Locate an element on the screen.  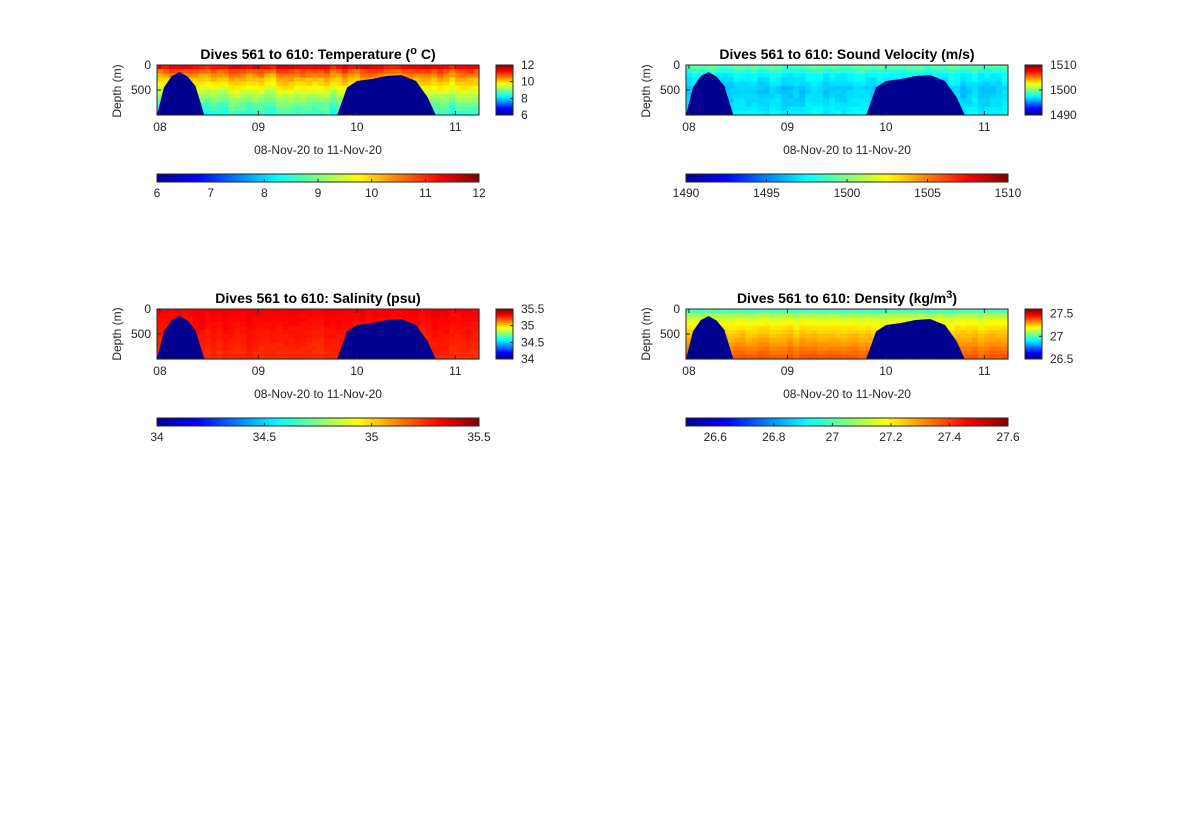
x-axis-label: 08-Nov-20 to 11-Nov-20 is located at coordinates (847, 150).